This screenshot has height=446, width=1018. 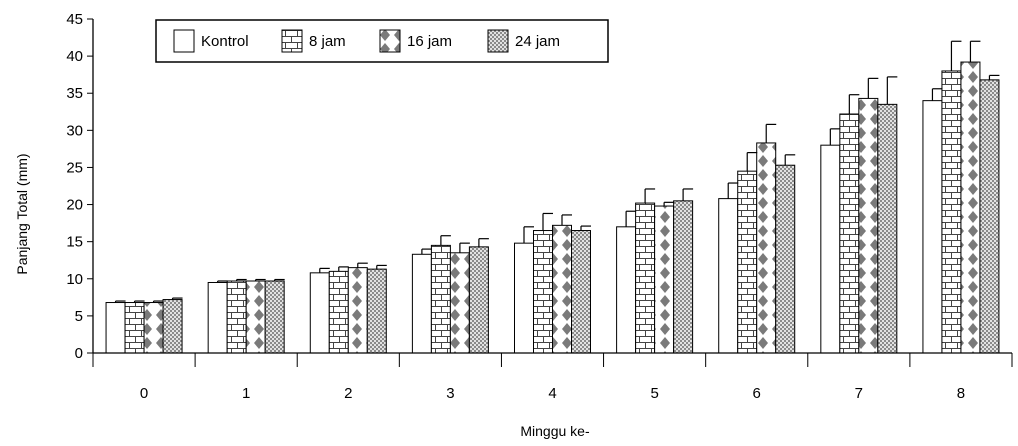 I want to click on legend-label: 24 jam, so click(x=537, y=41).